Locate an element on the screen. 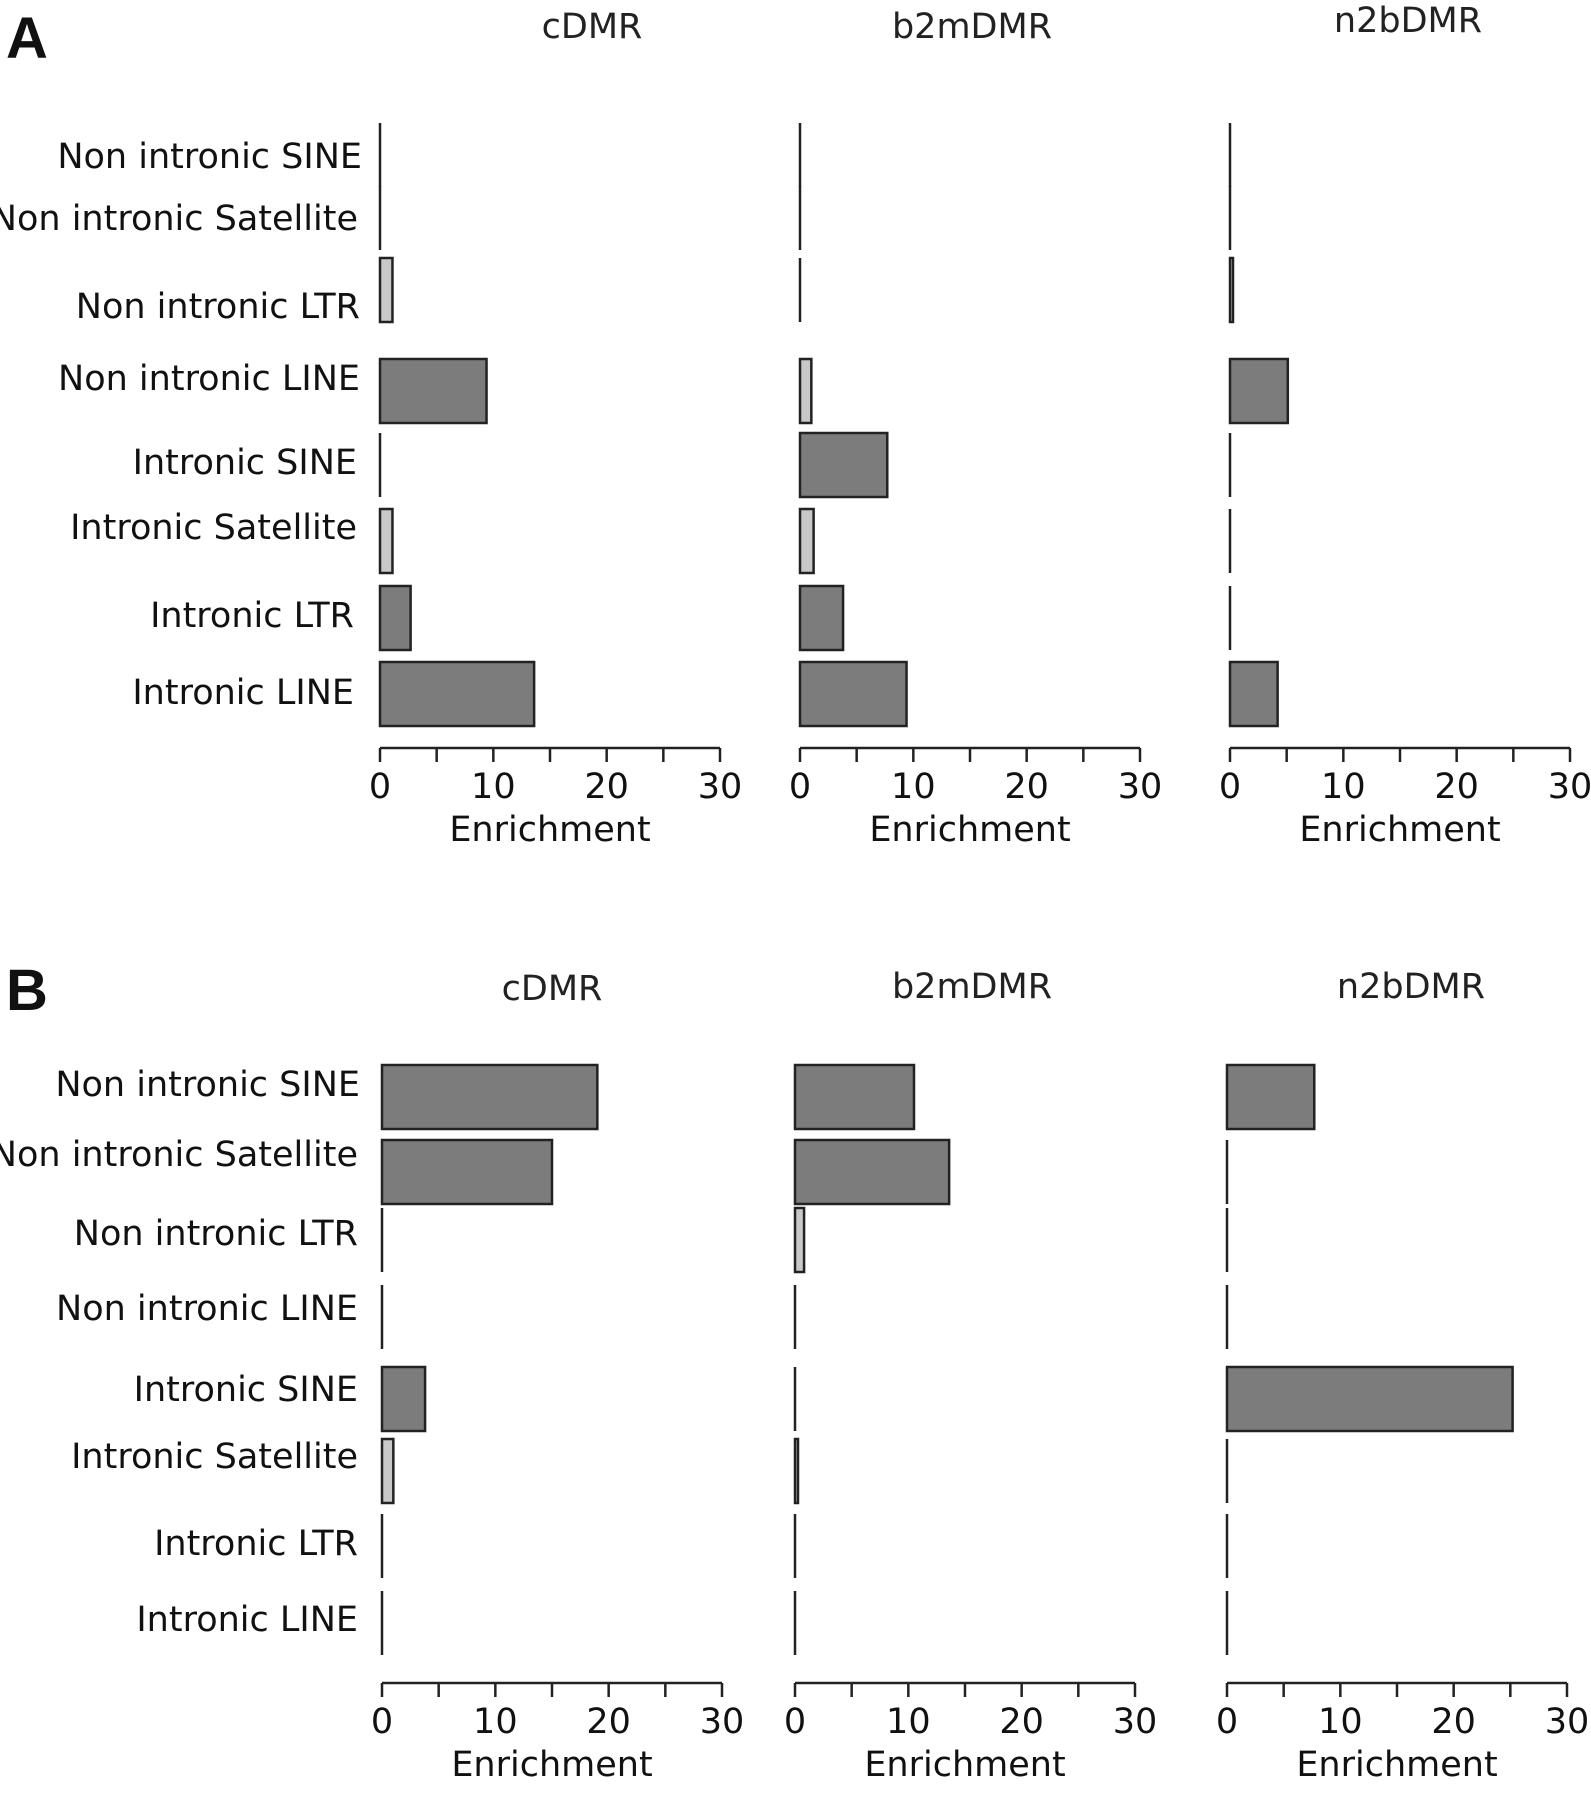  chart-b-n2bdmr: n2bDMR 0 10 20 30 Enrichment is located at coordinates (1402, 1376).